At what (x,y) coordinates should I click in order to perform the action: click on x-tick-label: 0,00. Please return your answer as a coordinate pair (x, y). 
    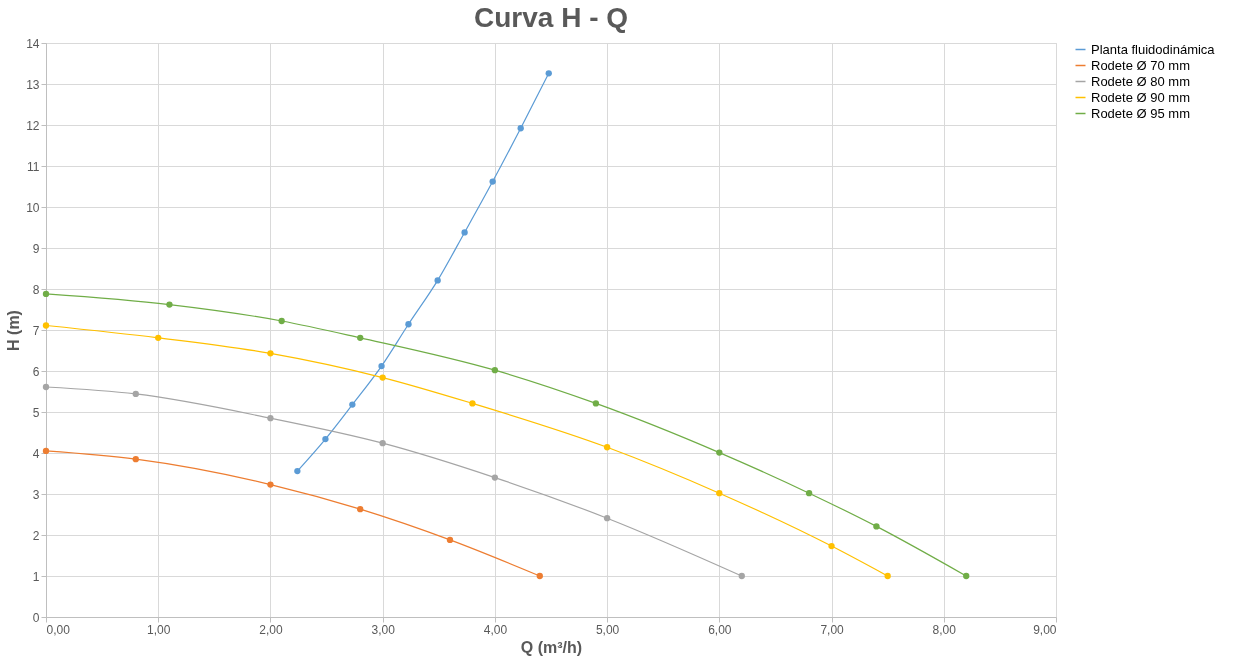
    Looking at the image, I should click on (58, 629).